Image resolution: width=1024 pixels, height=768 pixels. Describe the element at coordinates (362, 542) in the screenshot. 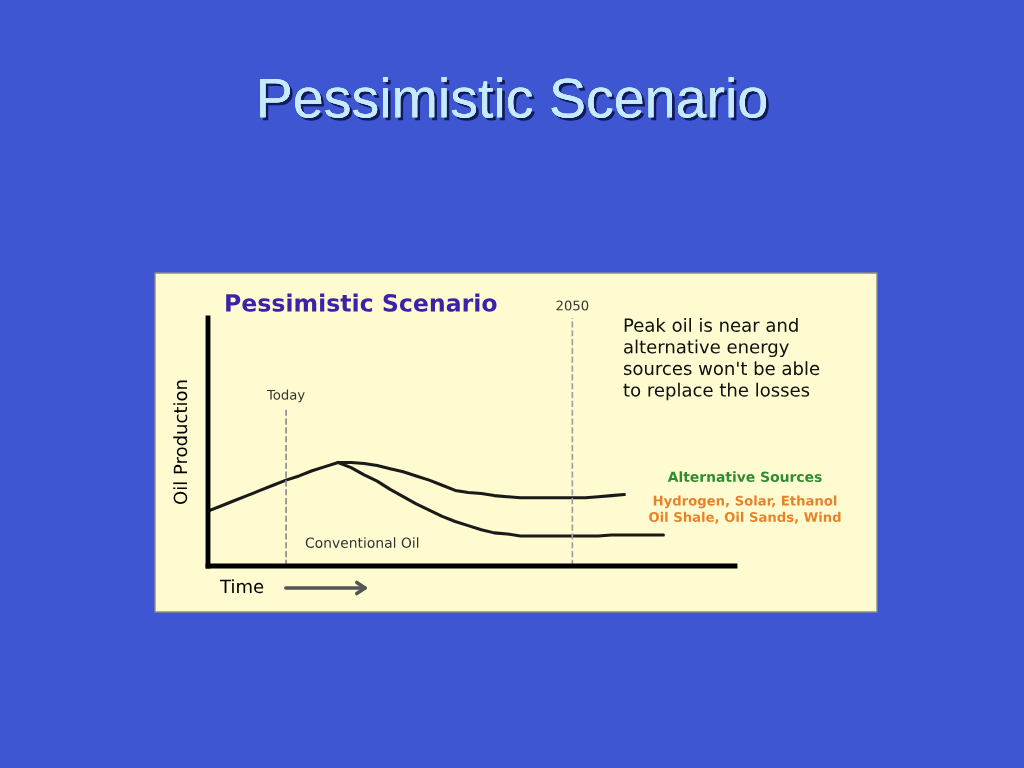

I see `text: Conventional Oil` at that location.